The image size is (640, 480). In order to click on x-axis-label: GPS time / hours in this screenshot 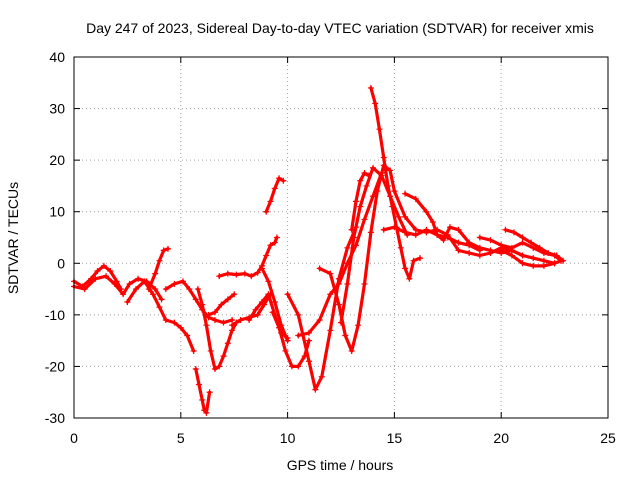, I will do `click(340, 465)`.